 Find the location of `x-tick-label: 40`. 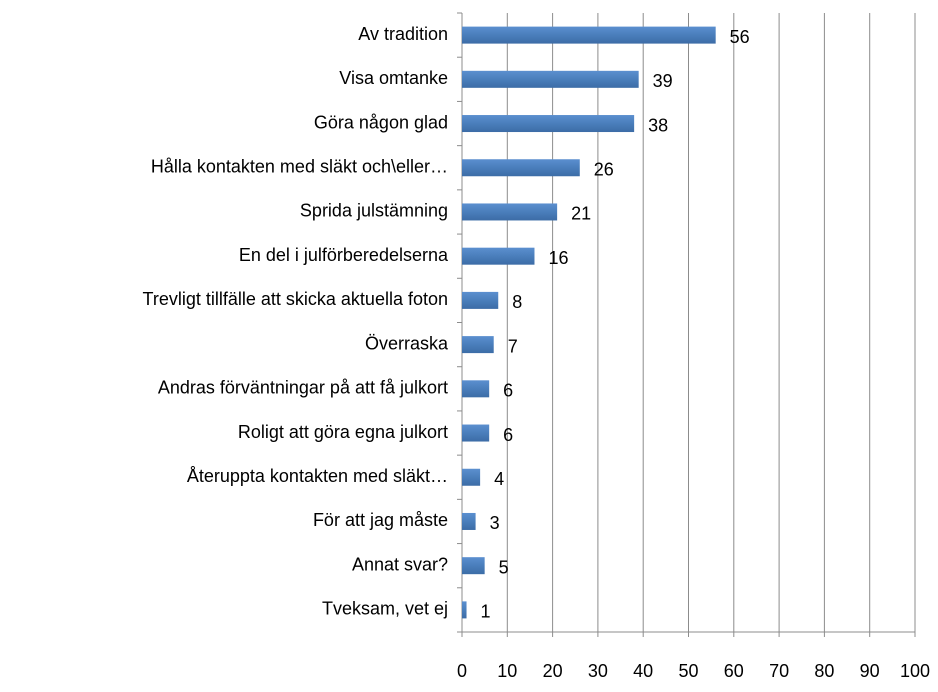

x-tick-label: 40 is located at coordinates (643, 671).